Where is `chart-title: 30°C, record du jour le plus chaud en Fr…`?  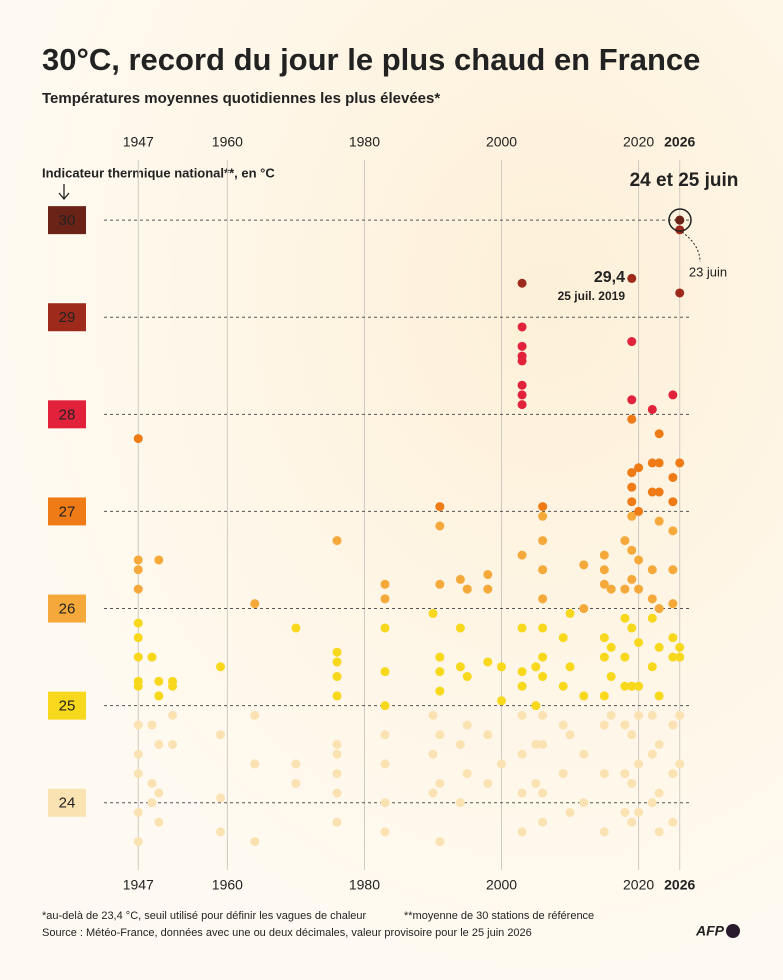 chart-title: 30°C, record du jour le plus chaud en Fr… is located at coordinates (371, 59).